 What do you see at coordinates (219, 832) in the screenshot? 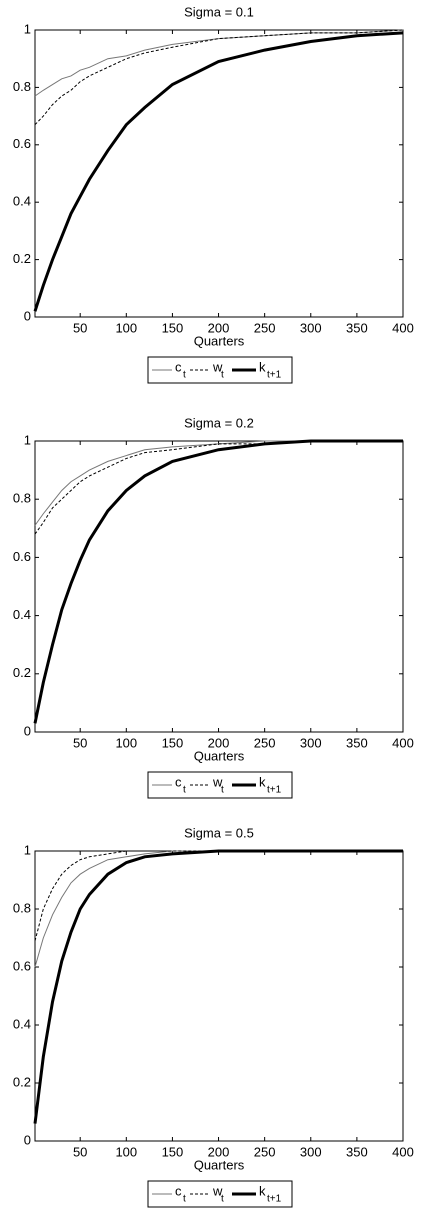
I see `chart-title: Sigma = 0.5` at bounding box center [219, 832].